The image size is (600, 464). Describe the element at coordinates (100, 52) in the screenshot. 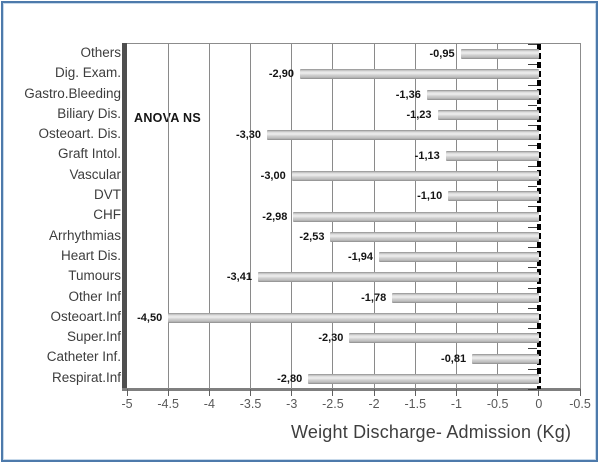

I see `category-label: Others` at that location.